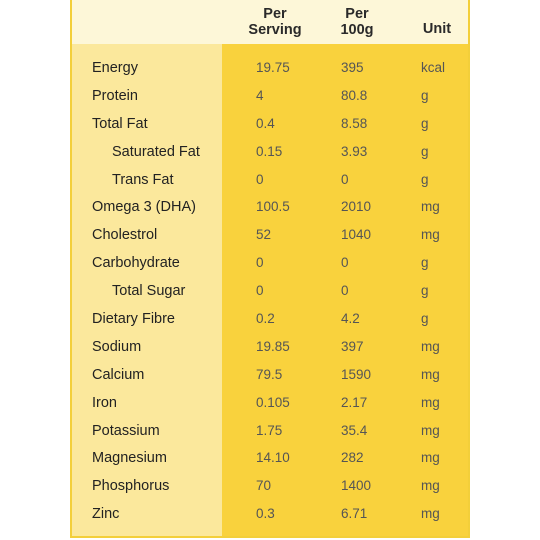  What do you see at coordinates (136, 263) in the screenshot?
I see `nutrient-name: Carbohydrate` at bounding box center [136, 263].